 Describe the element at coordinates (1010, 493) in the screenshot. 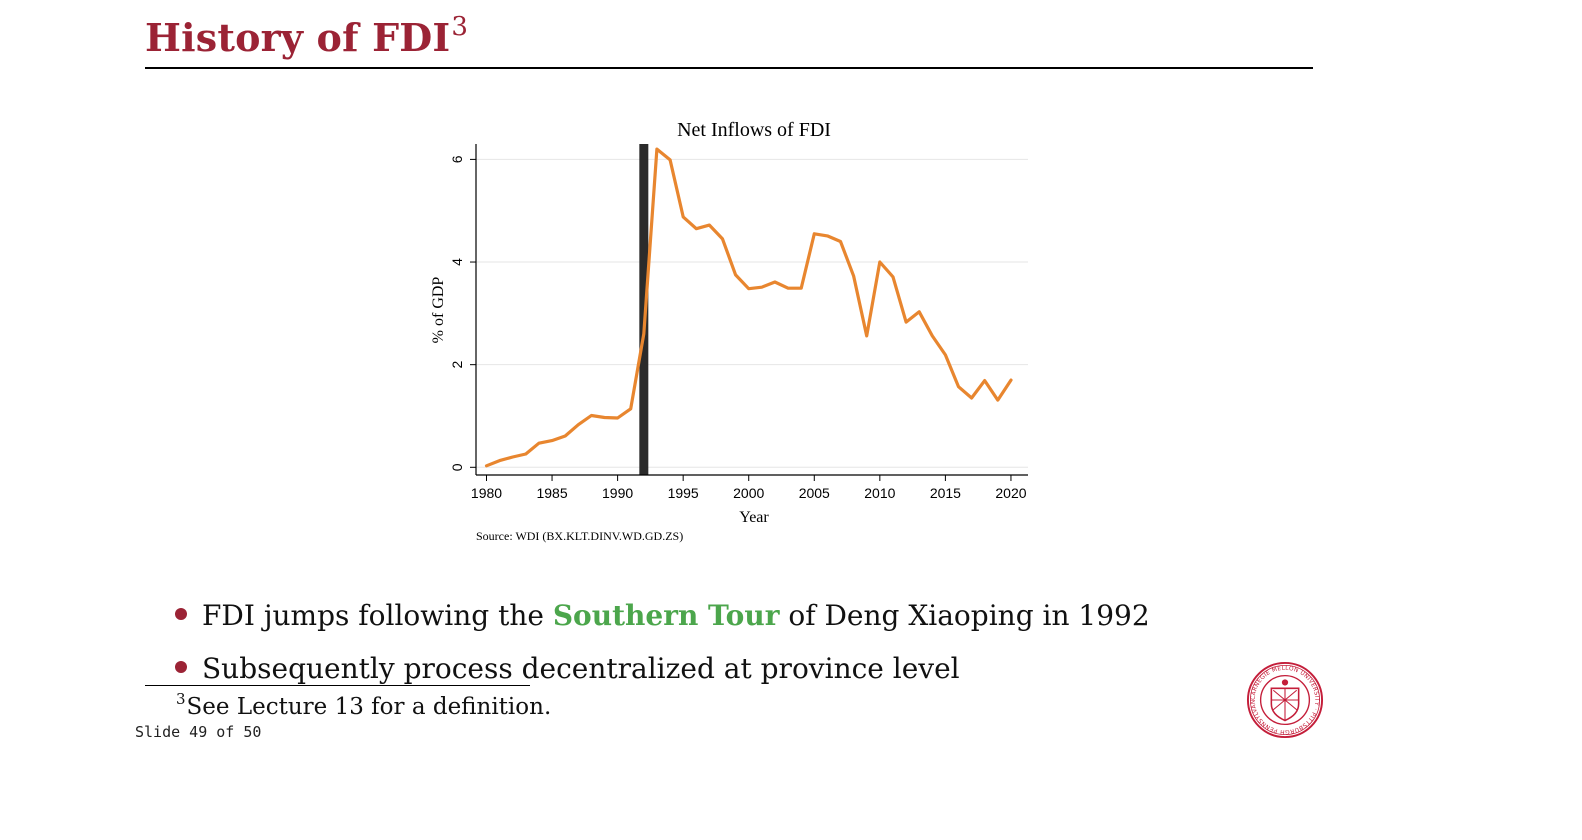

I see `x-tick-label: 2020` at that location.